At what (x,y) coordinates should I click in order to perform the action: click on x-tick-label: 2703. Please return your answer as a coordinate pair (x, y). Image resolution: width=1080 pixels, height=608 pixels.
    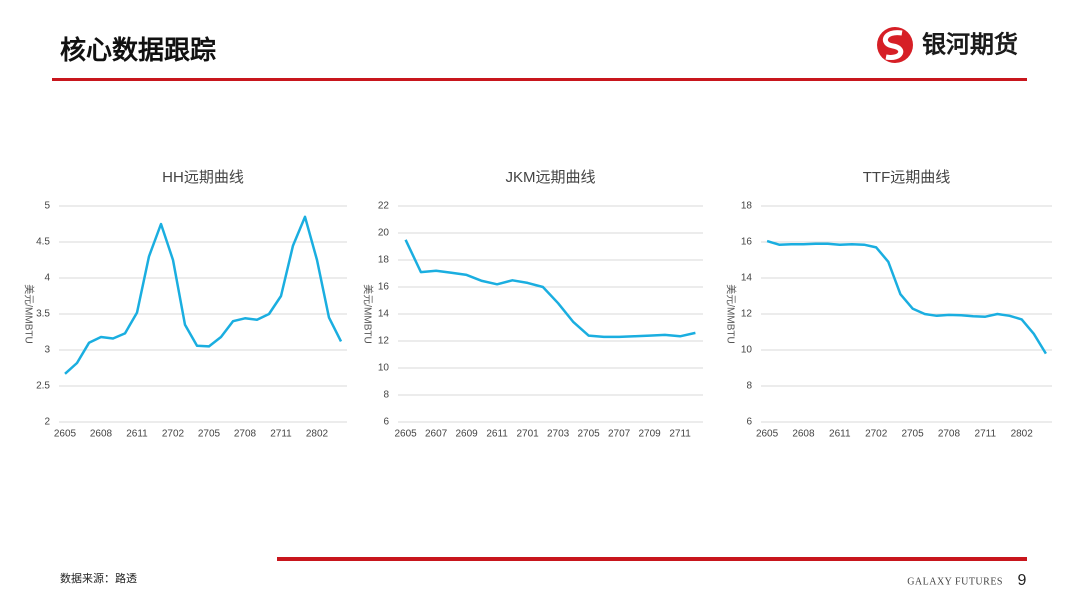
    Looking at the image, I should click on (558, 434).